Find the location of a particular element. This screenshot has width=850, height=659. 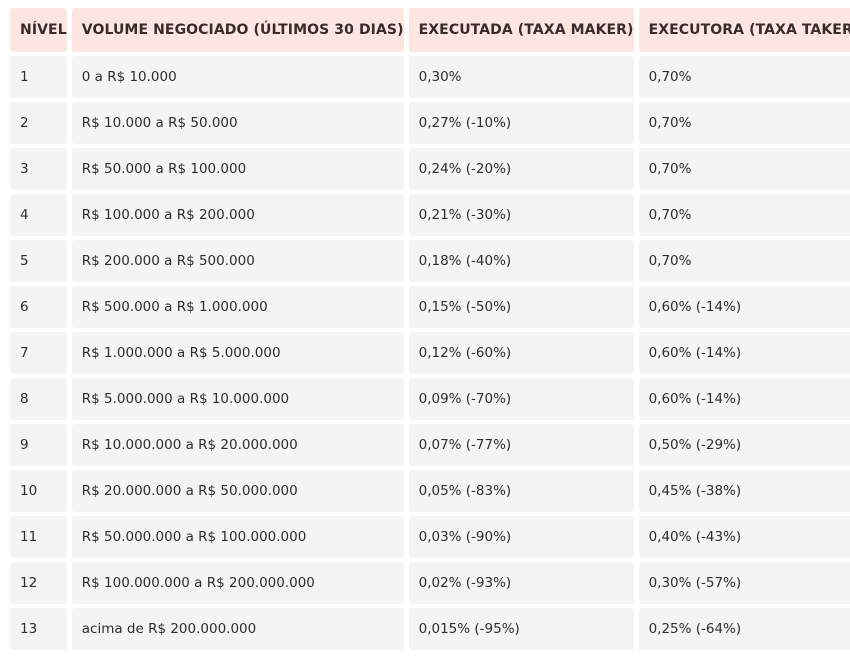

cell-level: 3 is located at coordinates (38, 169).